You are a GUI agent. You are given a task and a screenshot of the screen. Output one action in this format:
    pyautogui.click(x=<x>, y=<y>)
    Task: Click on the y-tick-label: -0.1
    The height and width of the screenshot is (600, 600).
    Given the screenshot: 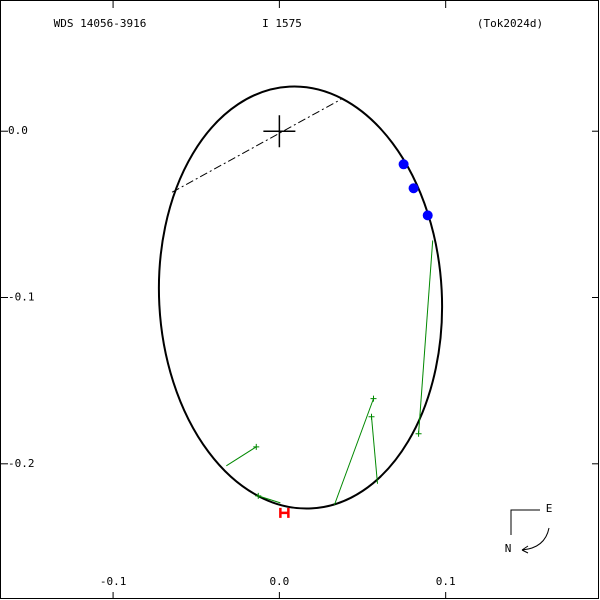 What is the action you would take?
    pyautogui.click(x=21, y=297)
    